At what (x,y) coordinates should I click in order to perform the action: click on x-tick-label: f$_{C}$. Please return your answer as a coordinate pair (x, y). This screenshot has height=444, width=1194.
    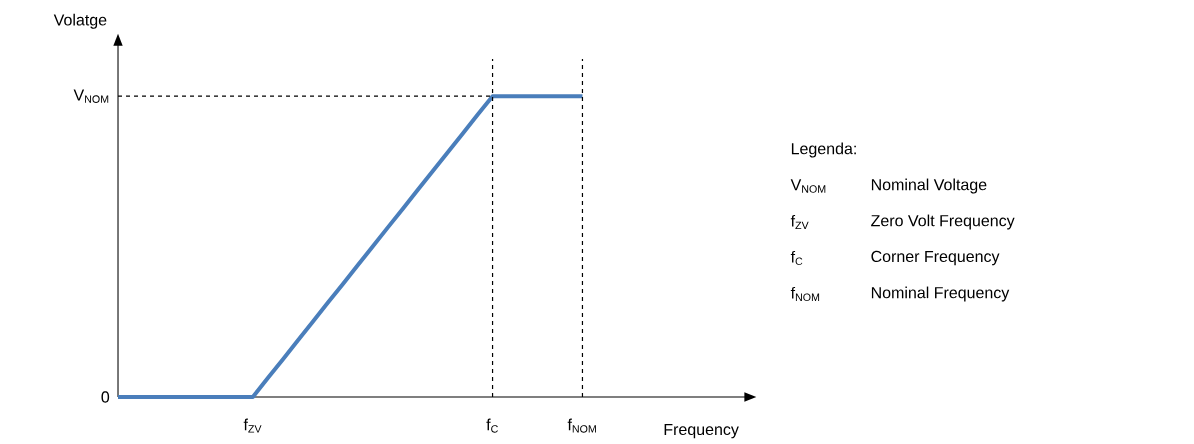
    Looking at the image, I should click on (492, 425).